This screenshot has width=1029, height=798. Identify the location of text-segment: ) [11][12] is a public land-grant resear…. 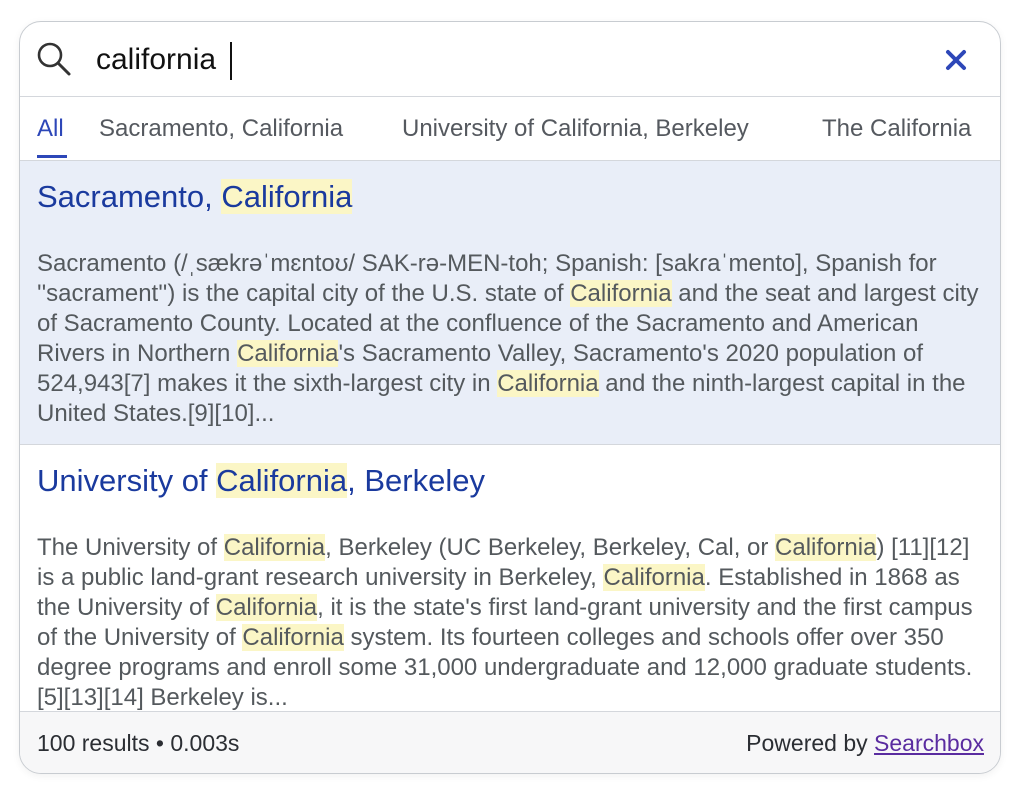
(503, 562).